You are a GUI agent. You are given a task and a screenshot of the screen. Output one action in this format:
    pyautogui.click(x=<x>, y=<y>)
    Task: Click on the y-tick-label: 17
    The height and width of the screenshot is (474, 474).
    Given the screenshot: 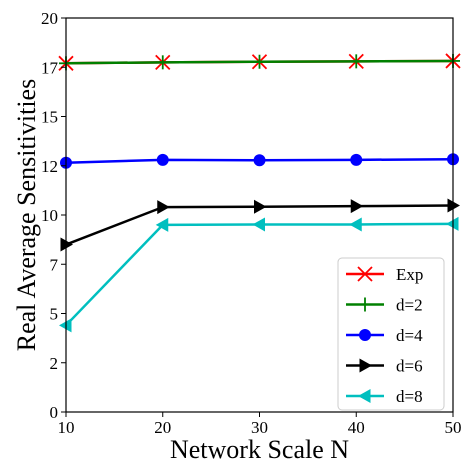 What is the action you would take?
    pyautogui.click(x=50, y=67)
    